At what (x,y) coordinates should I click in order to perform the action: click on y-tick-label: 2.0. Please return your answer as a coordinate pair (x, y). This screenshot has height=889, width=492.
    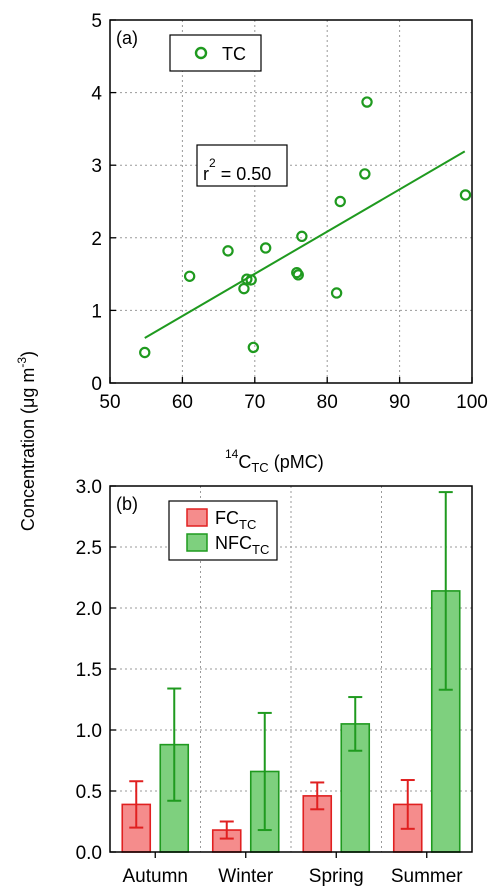
    Looking at the image, I should click on (89, 609).